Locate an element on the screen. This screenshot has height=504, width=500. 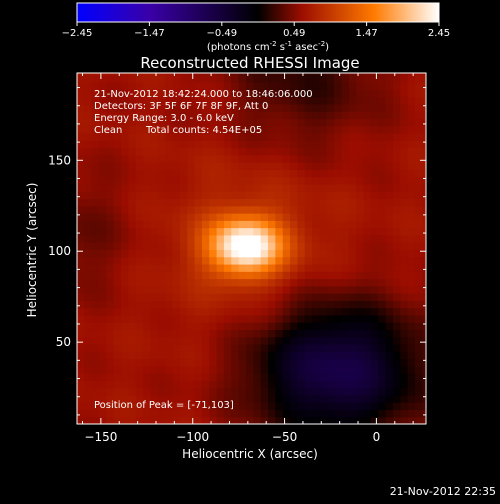
x-tick-label: −150 is located at coordinates (100, 437).